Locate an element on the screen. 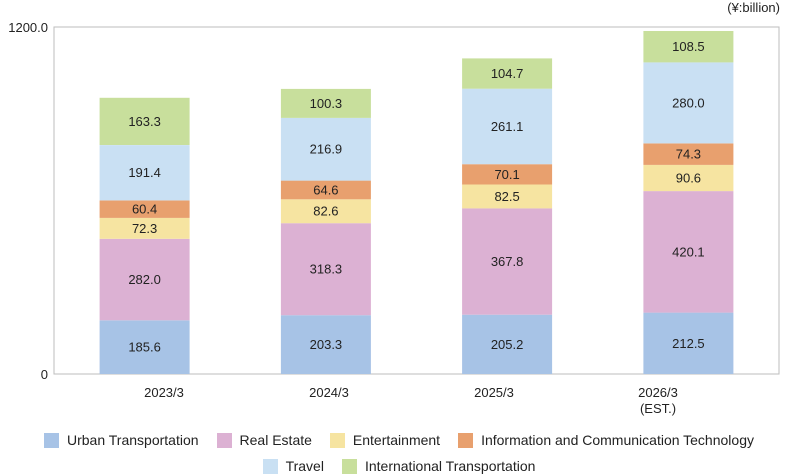 This screenshot has width=798, height=476. data-label: 216.9 is located at coordinates (326, 149).